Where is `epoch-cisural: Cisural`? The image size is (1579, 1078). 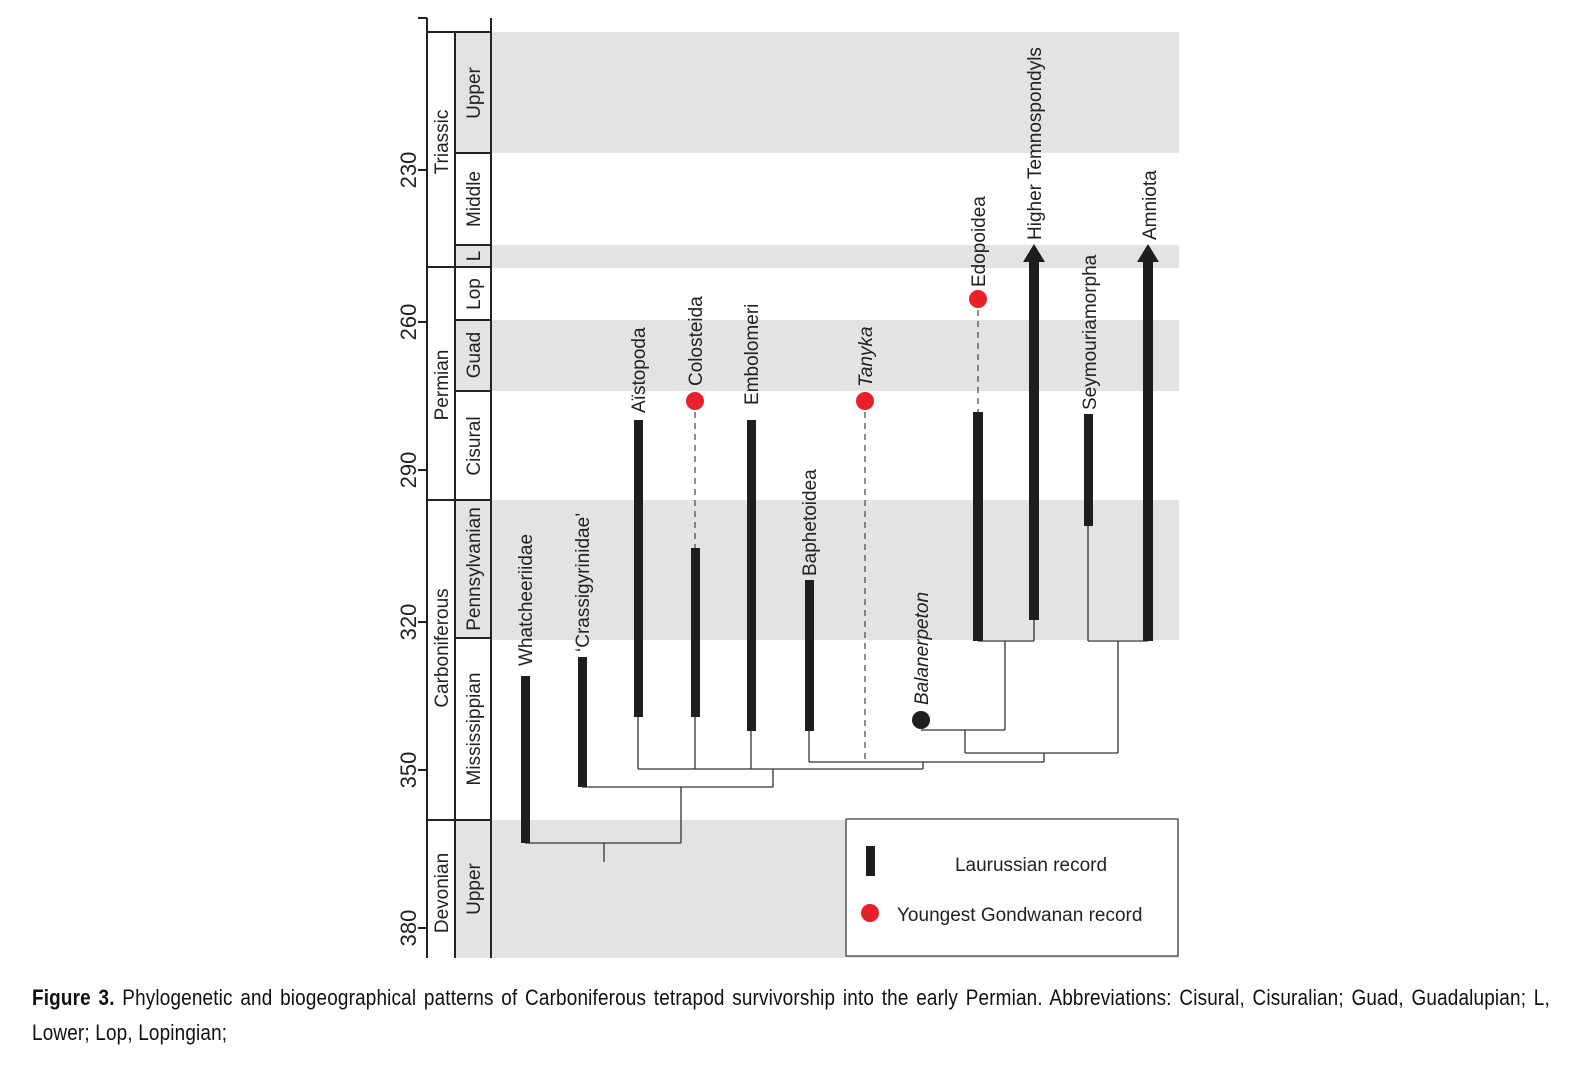 epoch-cisural: Cisural is located at coordinates (474, 445).